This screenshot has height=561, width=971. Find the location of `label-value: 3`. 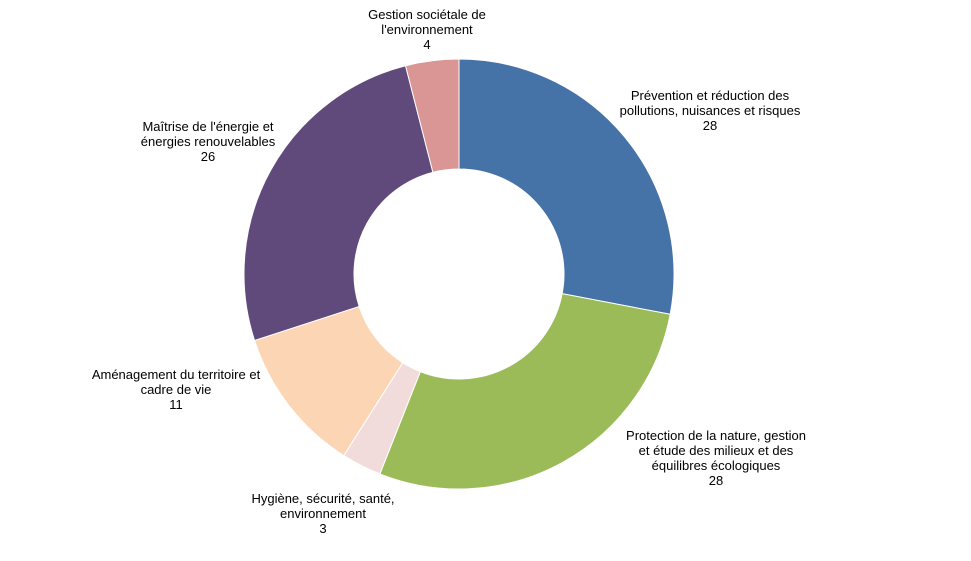

label-value: 3 is located at coordinates (323, 528).